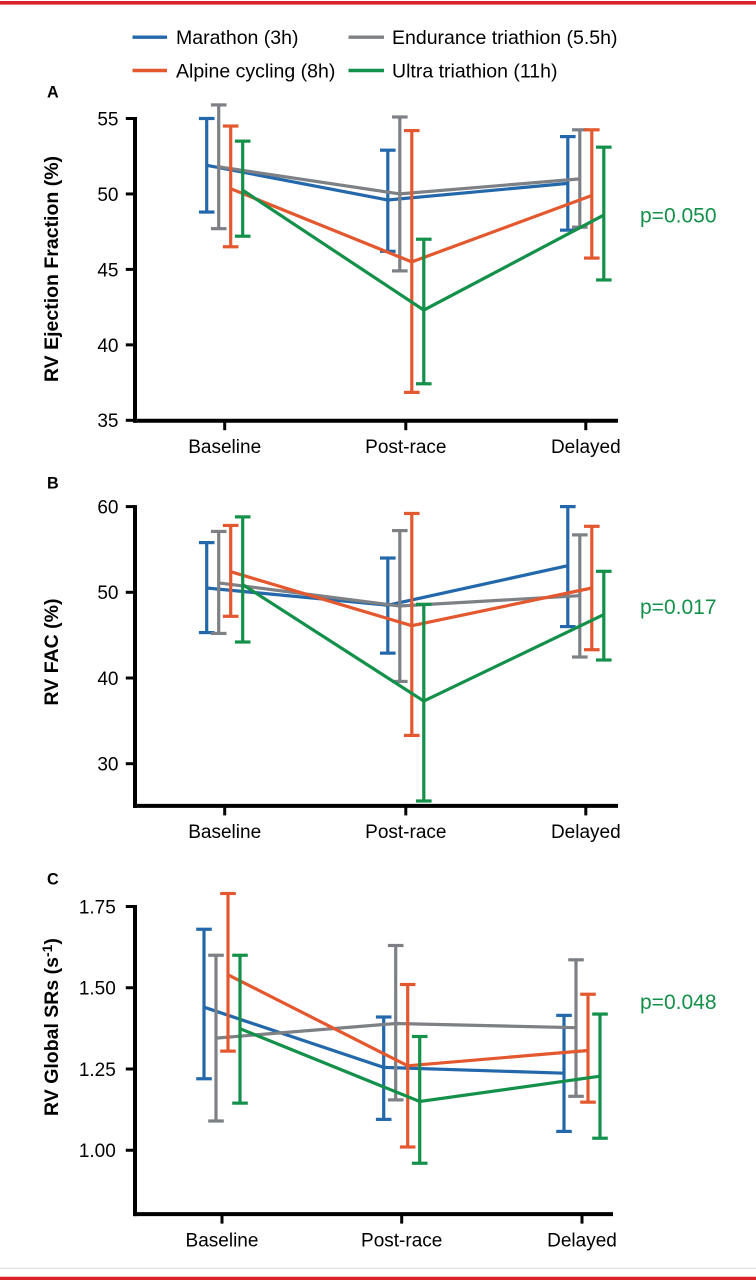  Describe the element at coordinates (97, 989) in the screenshot. I see `svg-text: 1.50` at that location.